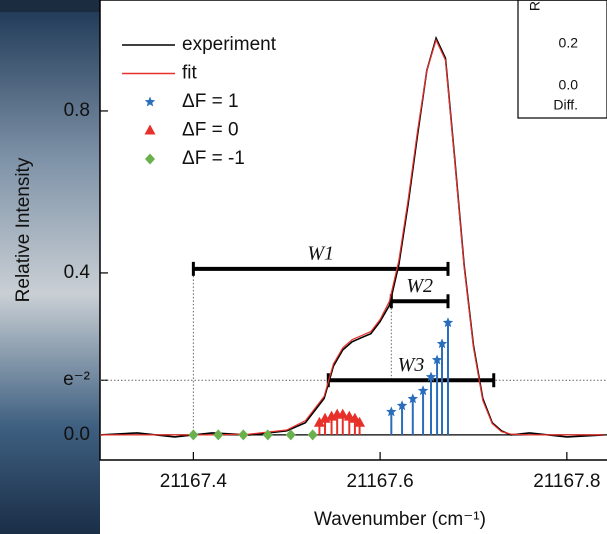 The image size is (607, 534). Describe the element at coordinates (400, 519) in the screenshot. I see `x-axis-label: Wavenumber (cm⁻¹)` at that location.